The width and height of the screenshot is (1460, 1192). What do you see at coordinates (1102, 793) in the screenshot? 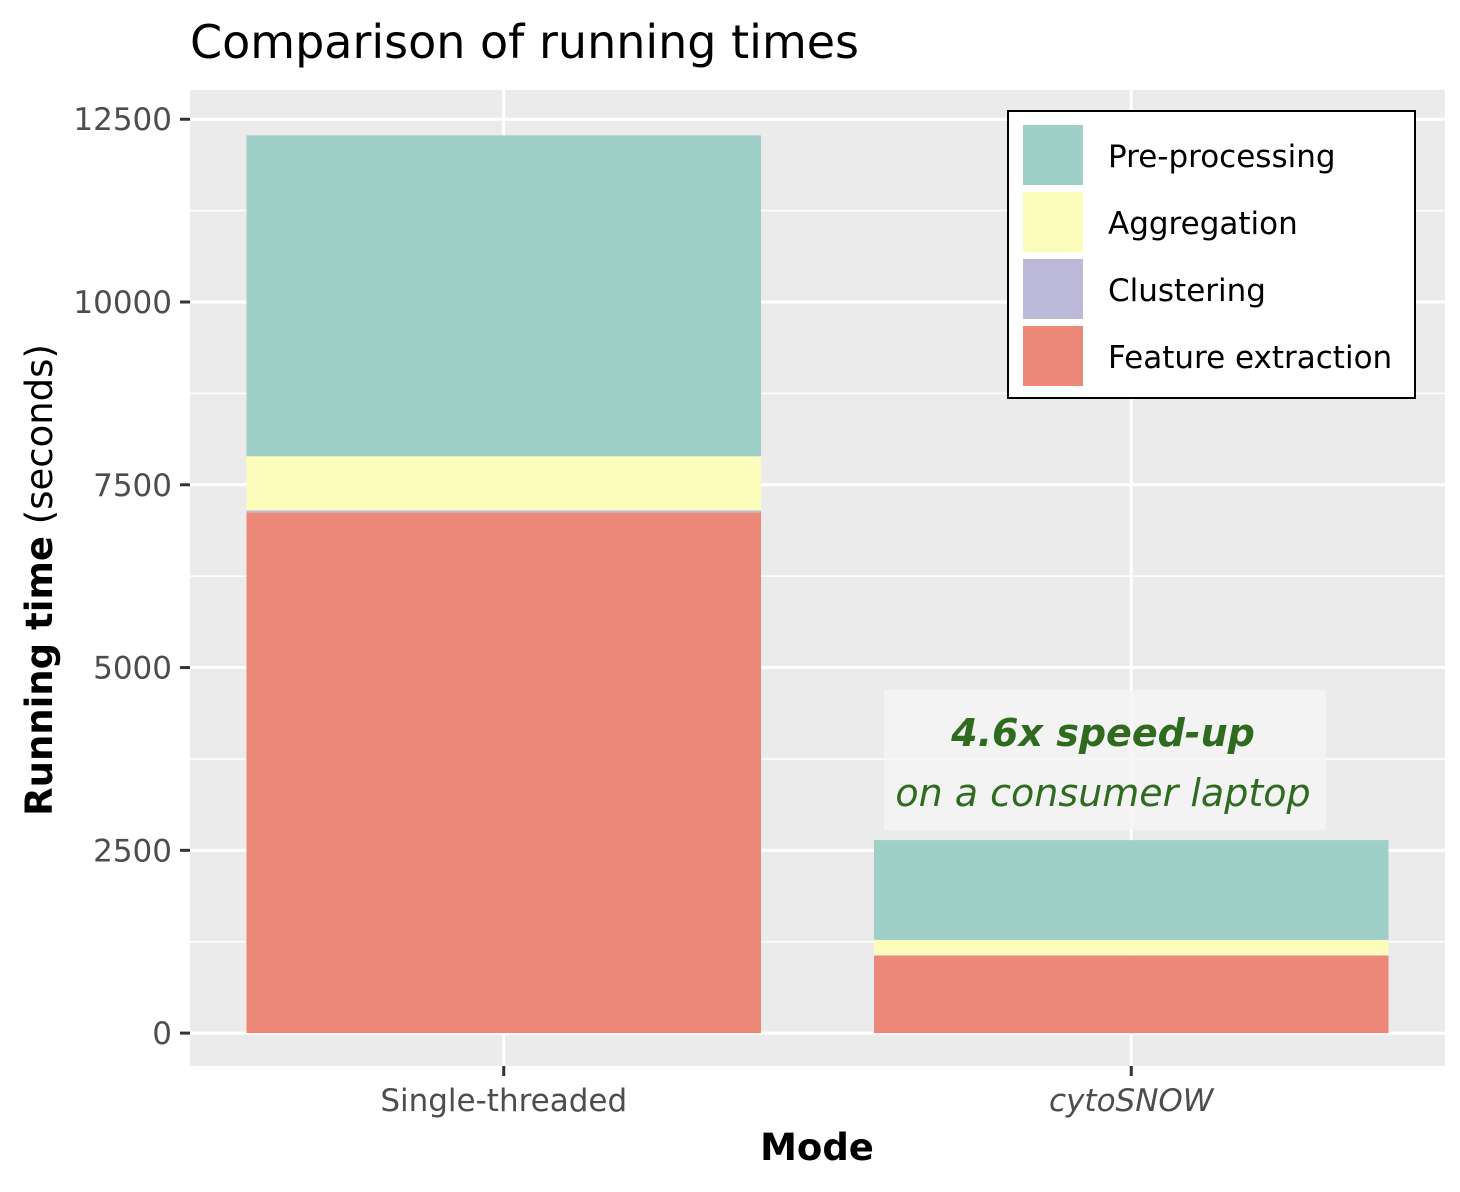
I see `annotation-subline: on a consumer laptop` at bounding box center [1102, 793].